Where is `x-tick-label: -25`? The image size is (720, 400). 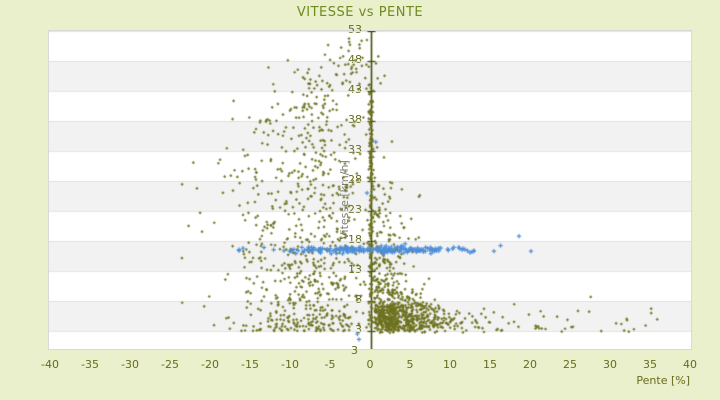
x-tick-label: -25 is located at coordinates (170, 364).